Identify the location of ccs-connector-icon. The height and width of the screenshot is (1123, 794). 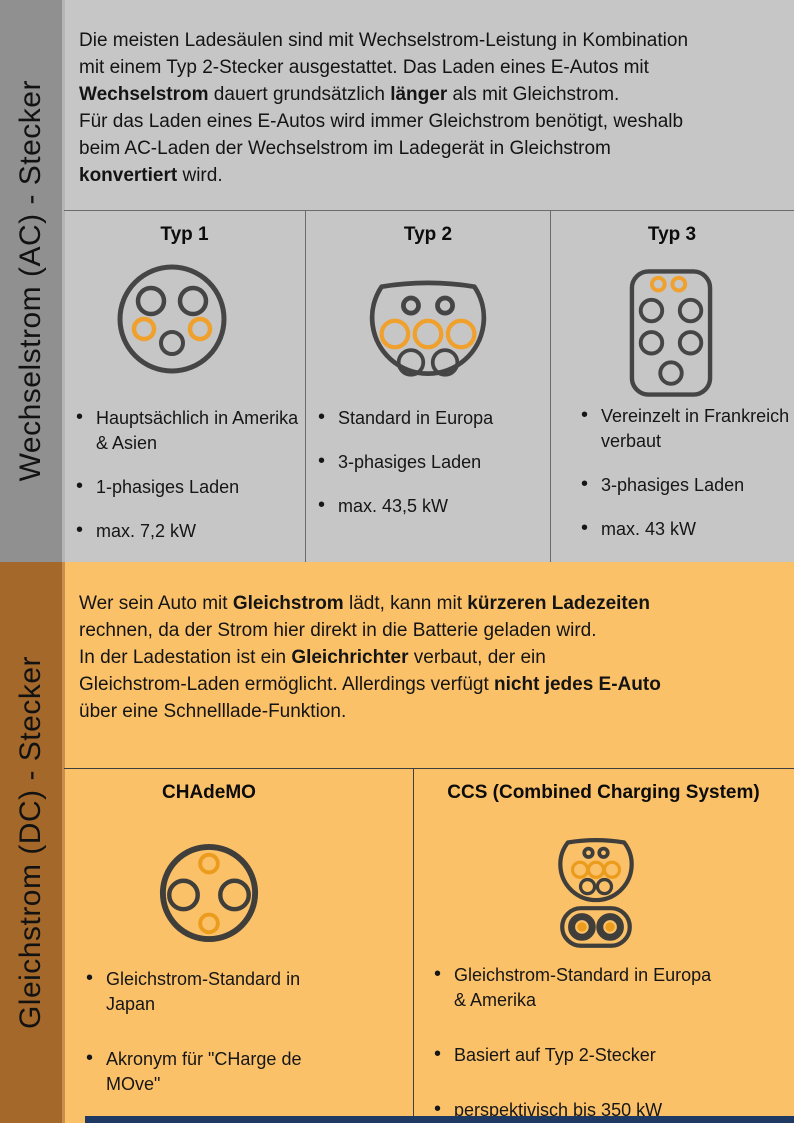
(596, 893).